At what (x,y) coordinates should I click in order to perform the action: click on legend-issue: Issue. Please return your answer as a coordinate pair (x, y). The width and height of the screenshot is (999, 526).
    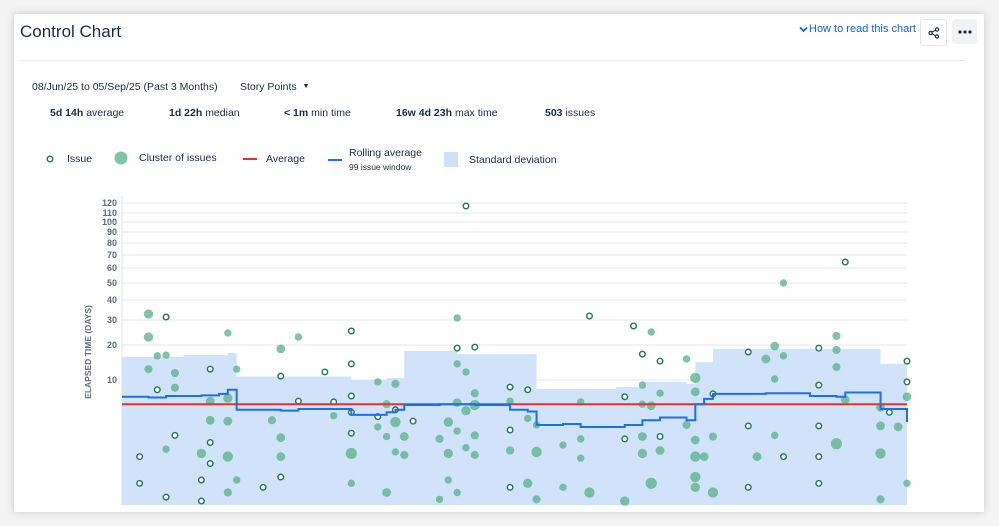
    Looking at the image, I should click on (69, 159).